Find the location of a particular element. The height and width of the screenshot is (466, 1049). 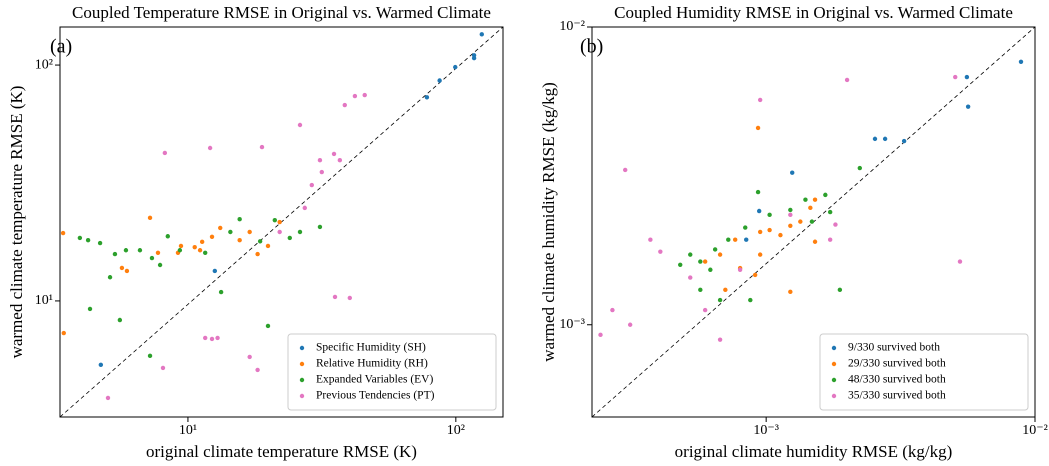

x-tick-label: 10¹ is located at coordinates (188, 430).